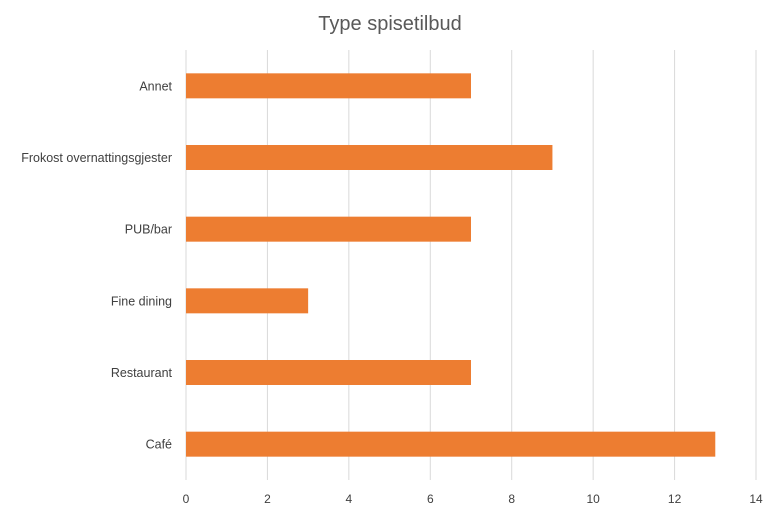 The image size is (774, 513). Describe the element at coordinates (593, 499) in the screenshot. I see `x-tick-label: 10` at that location.